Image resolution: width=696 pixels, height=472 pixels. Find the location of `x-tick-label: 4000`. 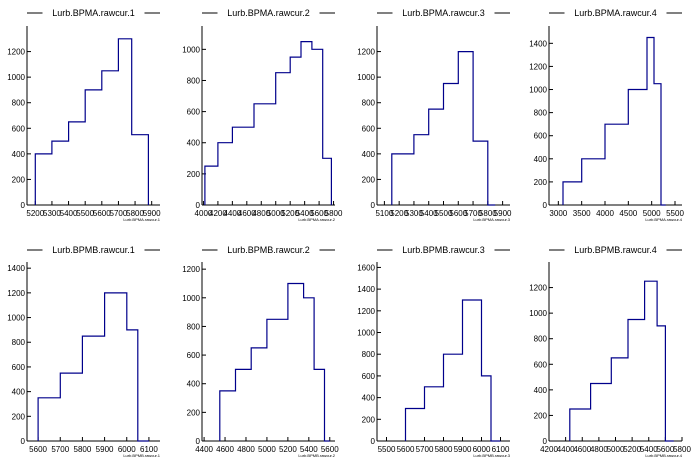

x-tick-label: 4000 is located at coordinates (204, 213).